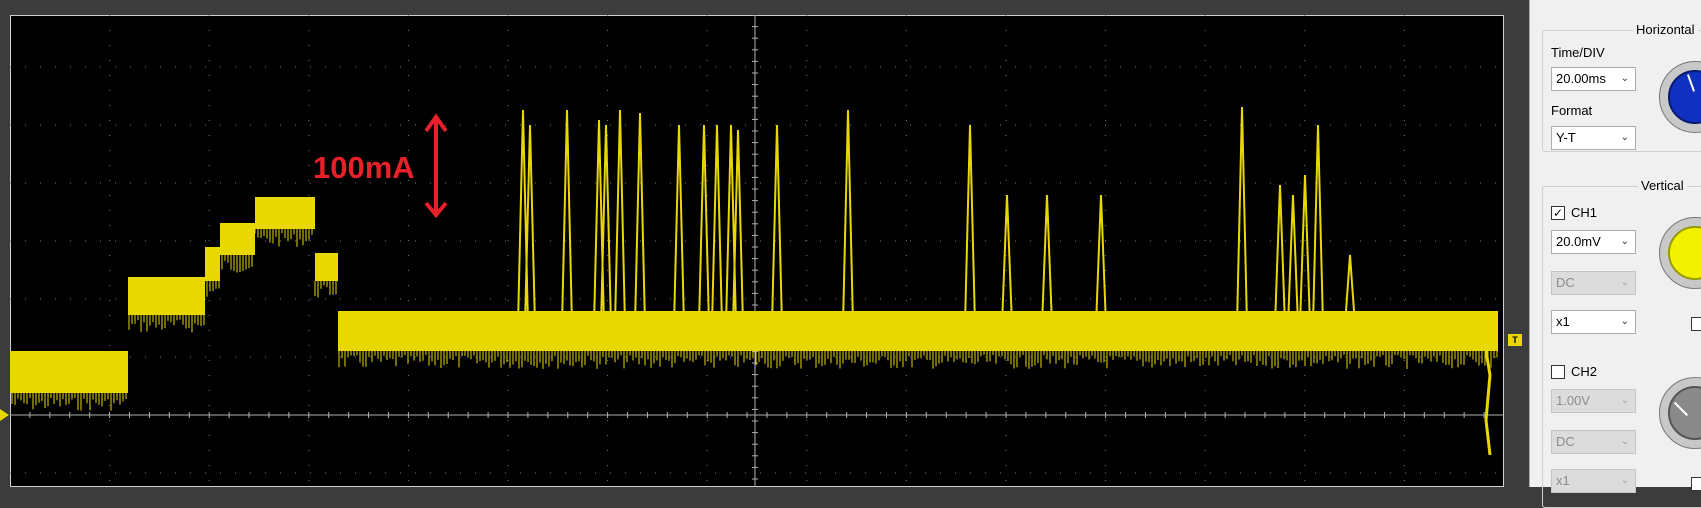 This screenshot has width=1701, height=508. What do you see at coordinates (1593, 401) in the screenshot?
I see `ch2-volts-div-select: 1.00V ⌄` at bounding box center [1593, 401].